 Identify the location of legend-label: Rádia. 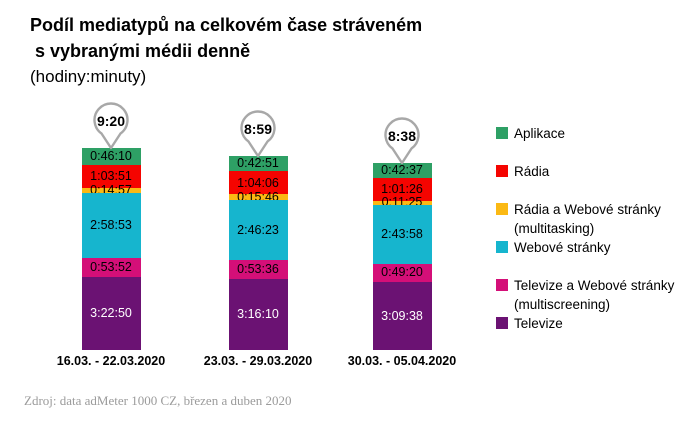
(532, 171).